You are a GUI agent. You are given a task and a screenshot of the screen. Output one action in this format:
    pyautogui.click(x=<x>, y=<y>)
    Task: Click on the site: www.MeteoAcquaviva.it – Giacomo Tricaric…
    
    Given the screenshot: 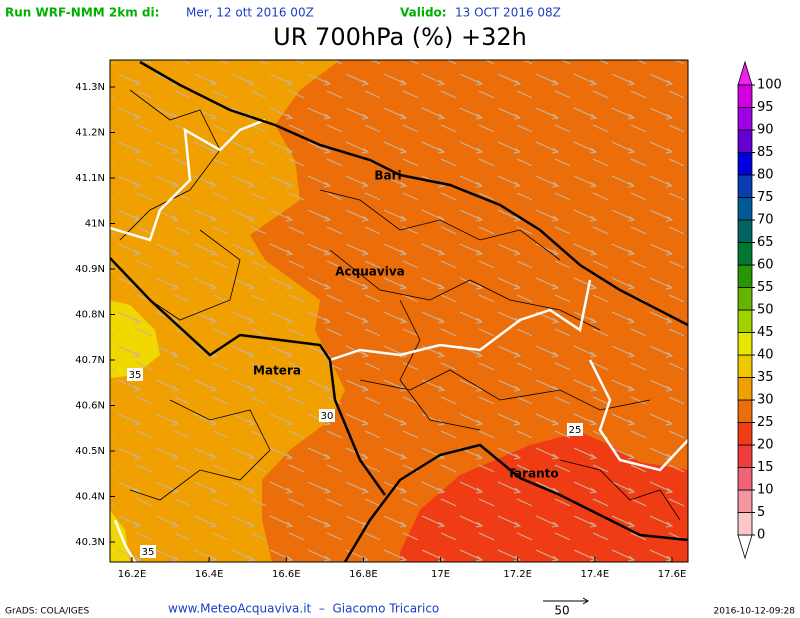 What is the action you would take?
    pyautogui.click(x=303, y=609)
    